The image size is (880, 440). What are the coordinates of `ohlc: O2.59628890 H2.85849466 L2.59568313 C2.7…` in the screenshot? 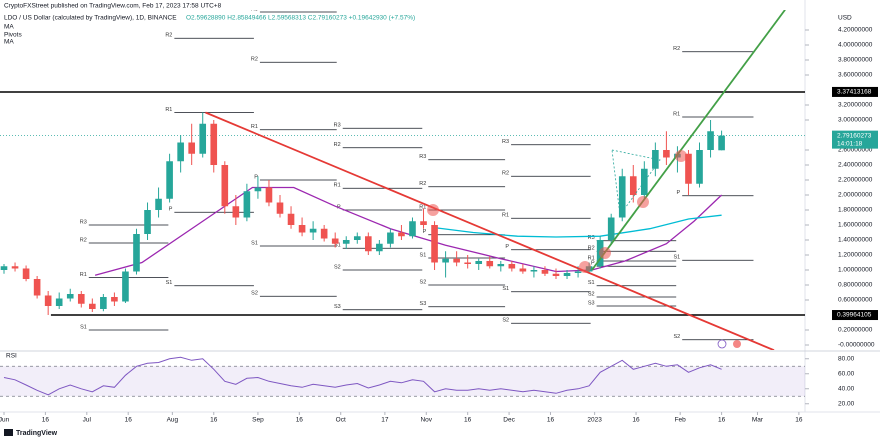 It's located at (300, 18).